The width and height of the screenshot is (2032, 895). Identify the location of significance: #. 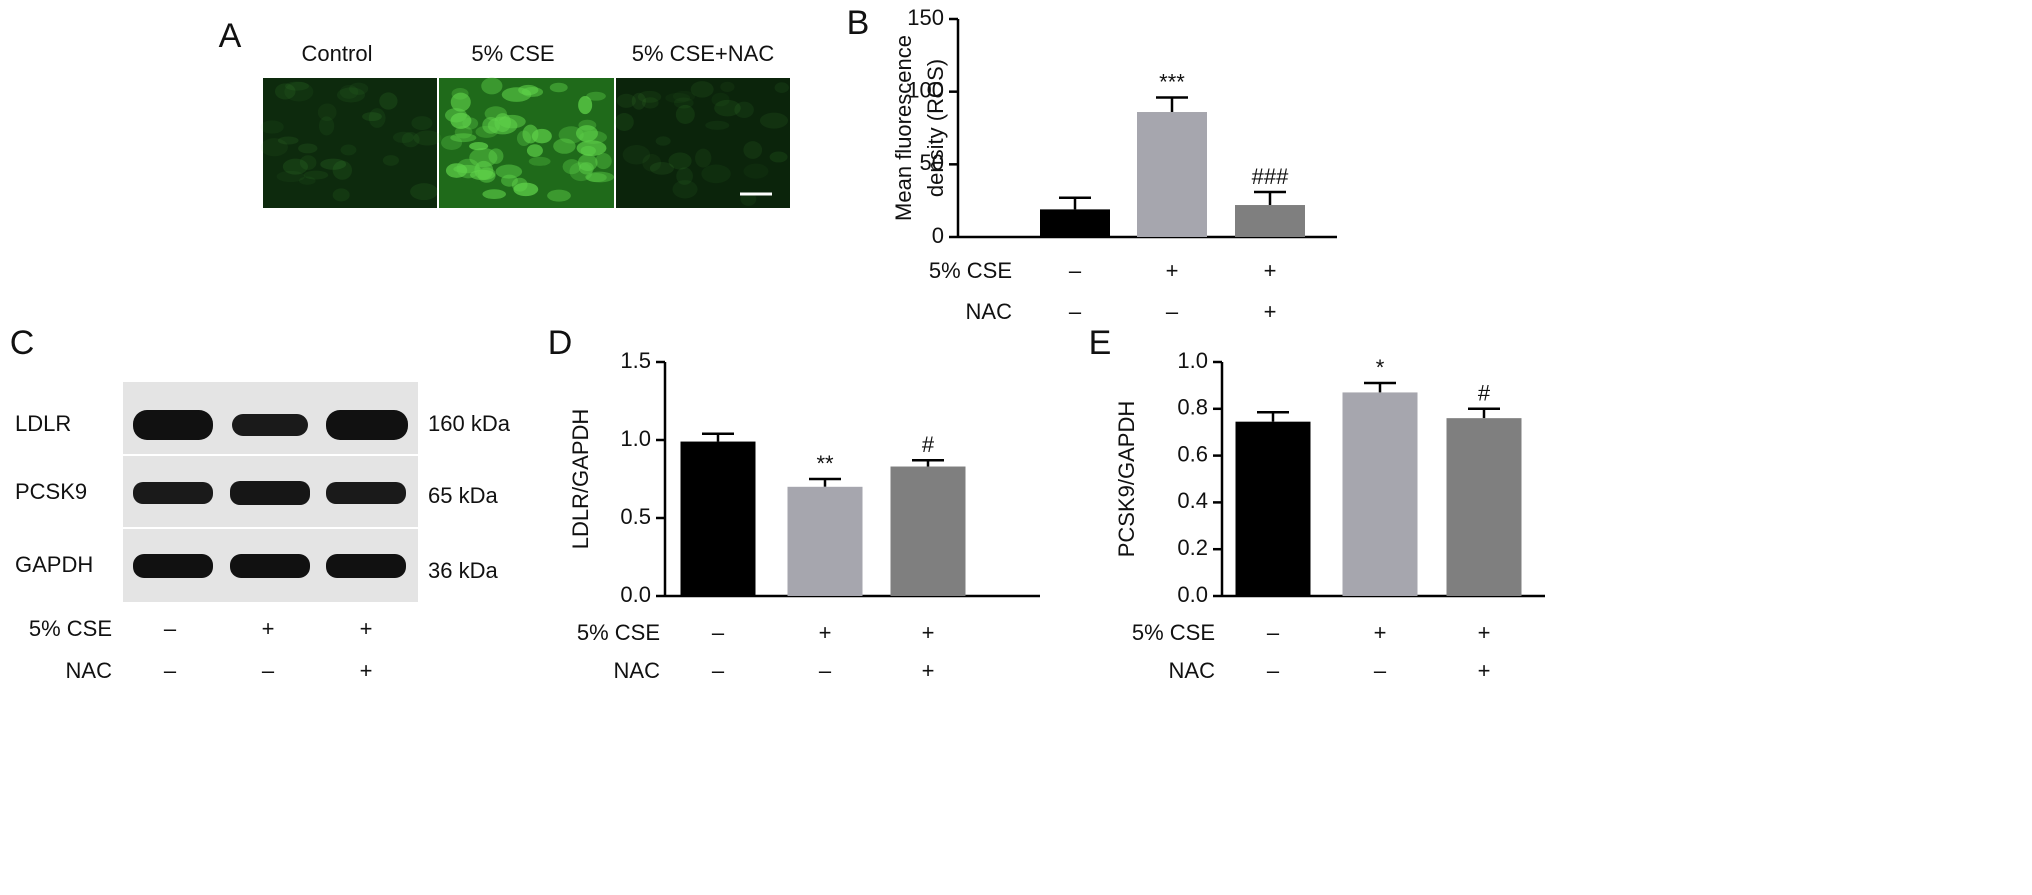
(928, 444).